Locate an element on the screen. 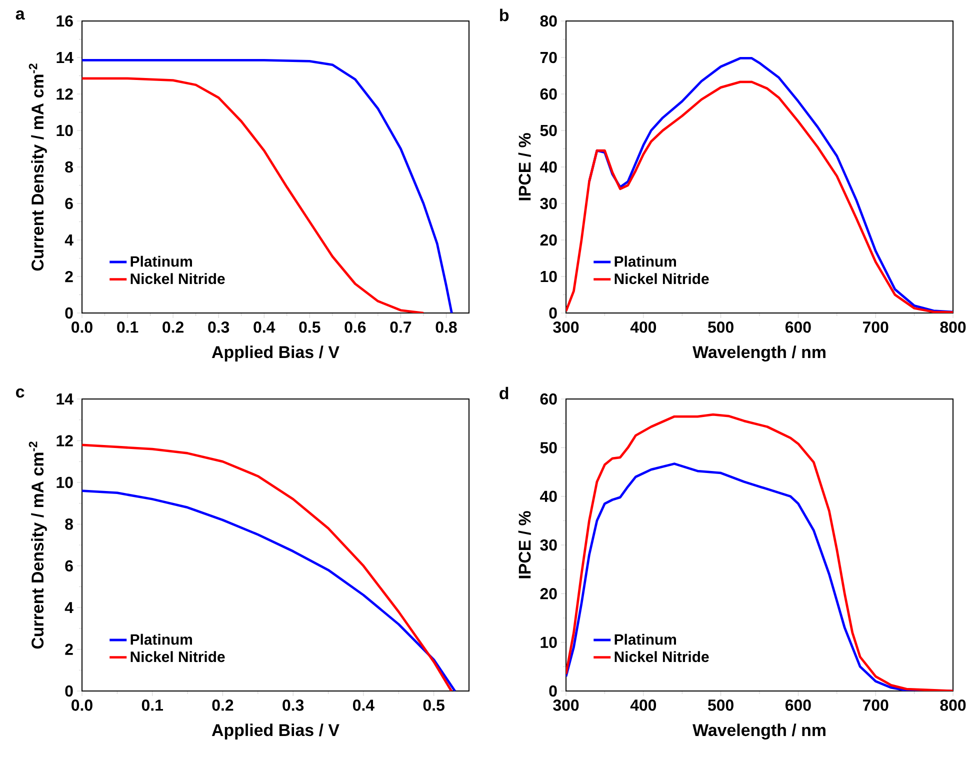  chart-title: a is located at coordinates (20, 15).